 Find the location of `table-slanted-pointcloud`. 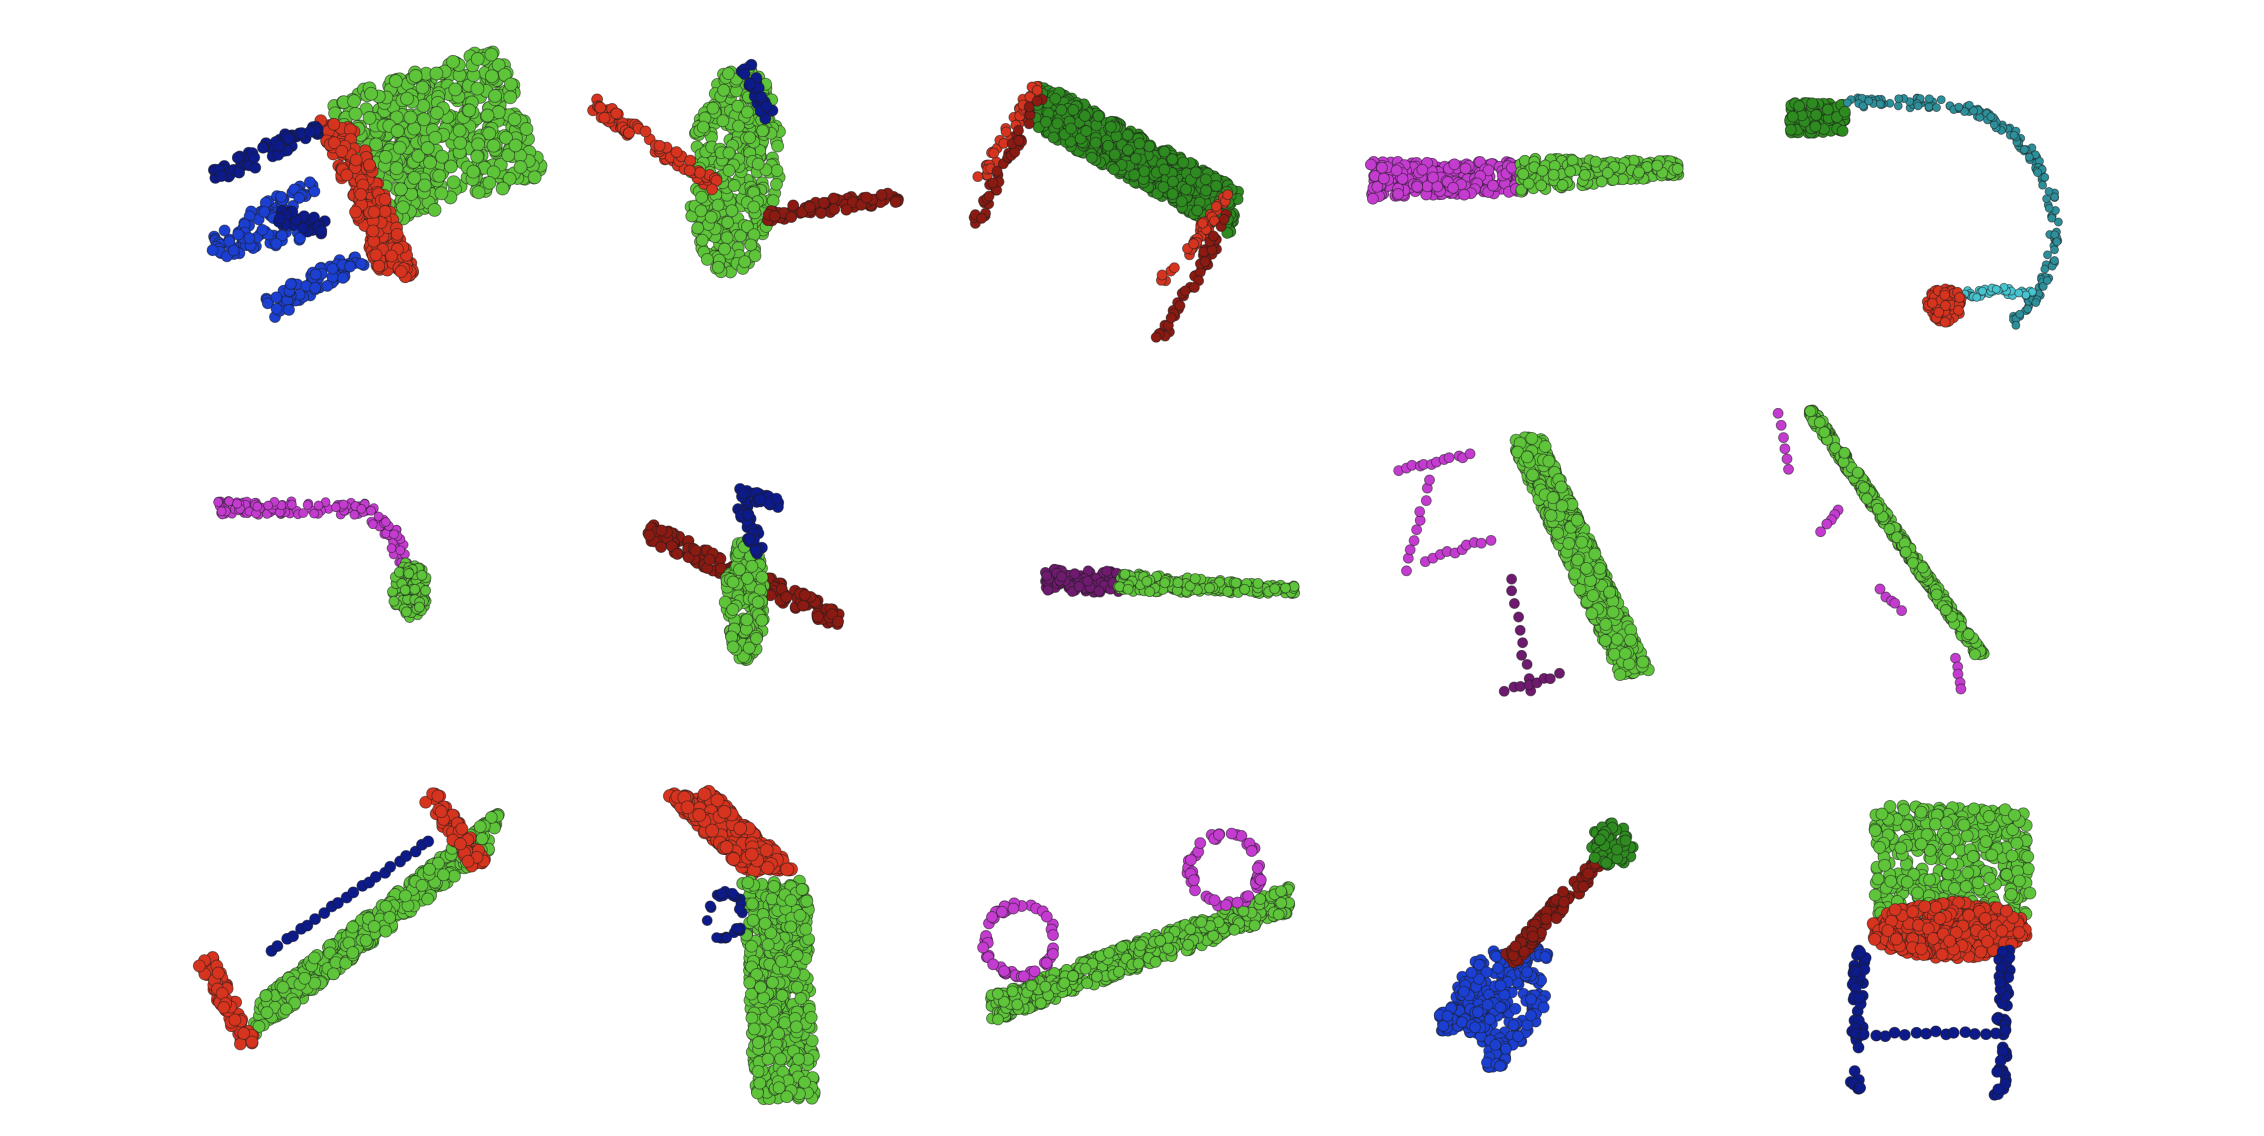

table-slanted-pointcloud is located at coordinates (1524, 564).